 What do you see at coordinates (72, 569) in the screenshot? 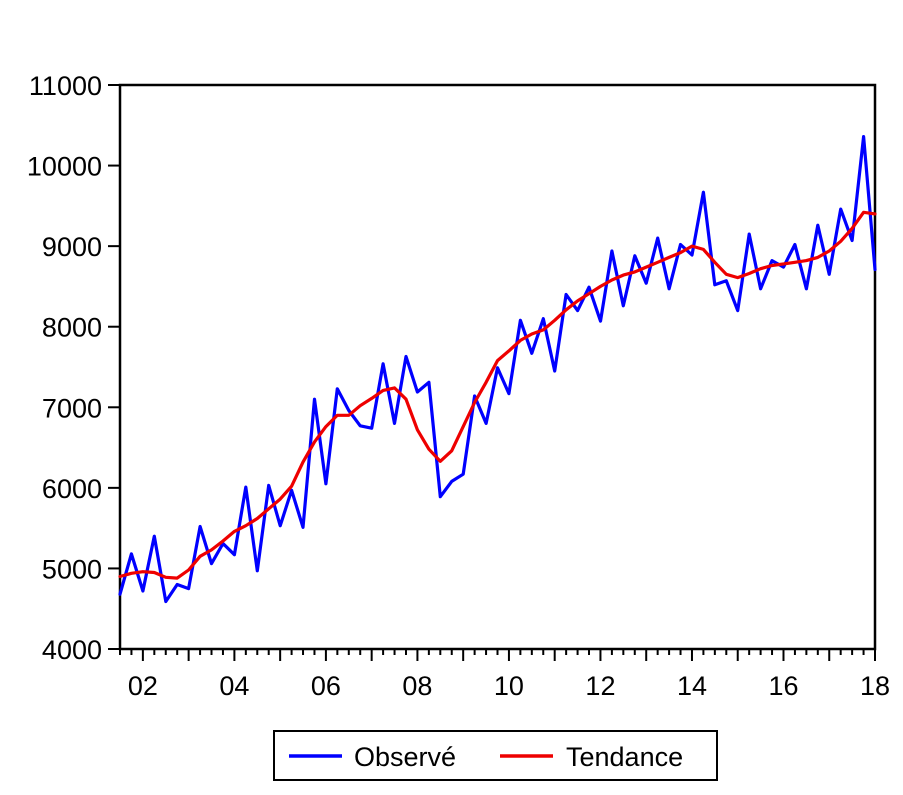
I see `y-tick-label: 5000` at bounding box center [72, 569].